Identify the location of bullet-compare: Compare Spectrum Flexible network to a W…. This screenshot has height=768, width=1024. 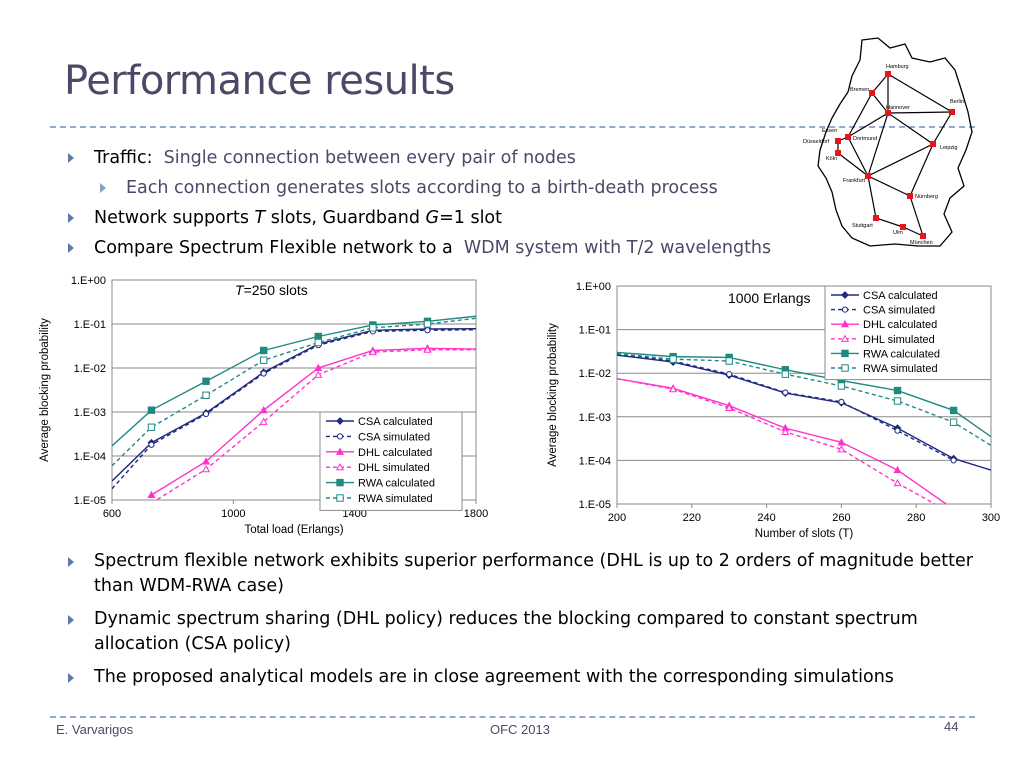
(442, 248).